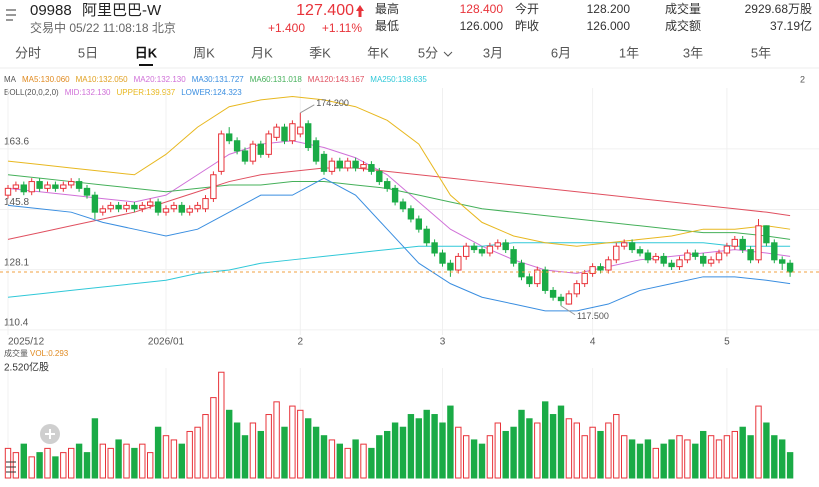 The width and height of the screenshot is (819, 487). What do you see at coordinates (448, 54) in the screenshot?
I see `dropdown-arrow` at bounding box center [448, 54].